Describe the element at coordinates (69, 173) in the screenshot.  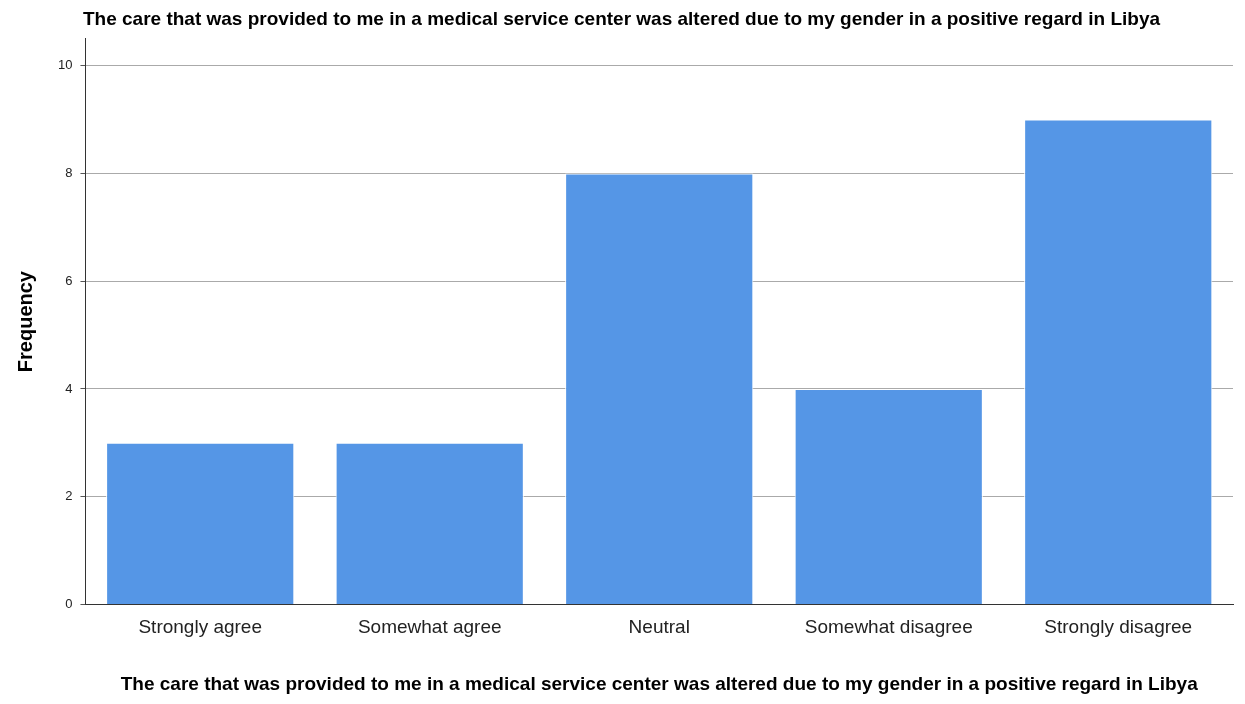
I see `y-tick-label: 8` at that location.